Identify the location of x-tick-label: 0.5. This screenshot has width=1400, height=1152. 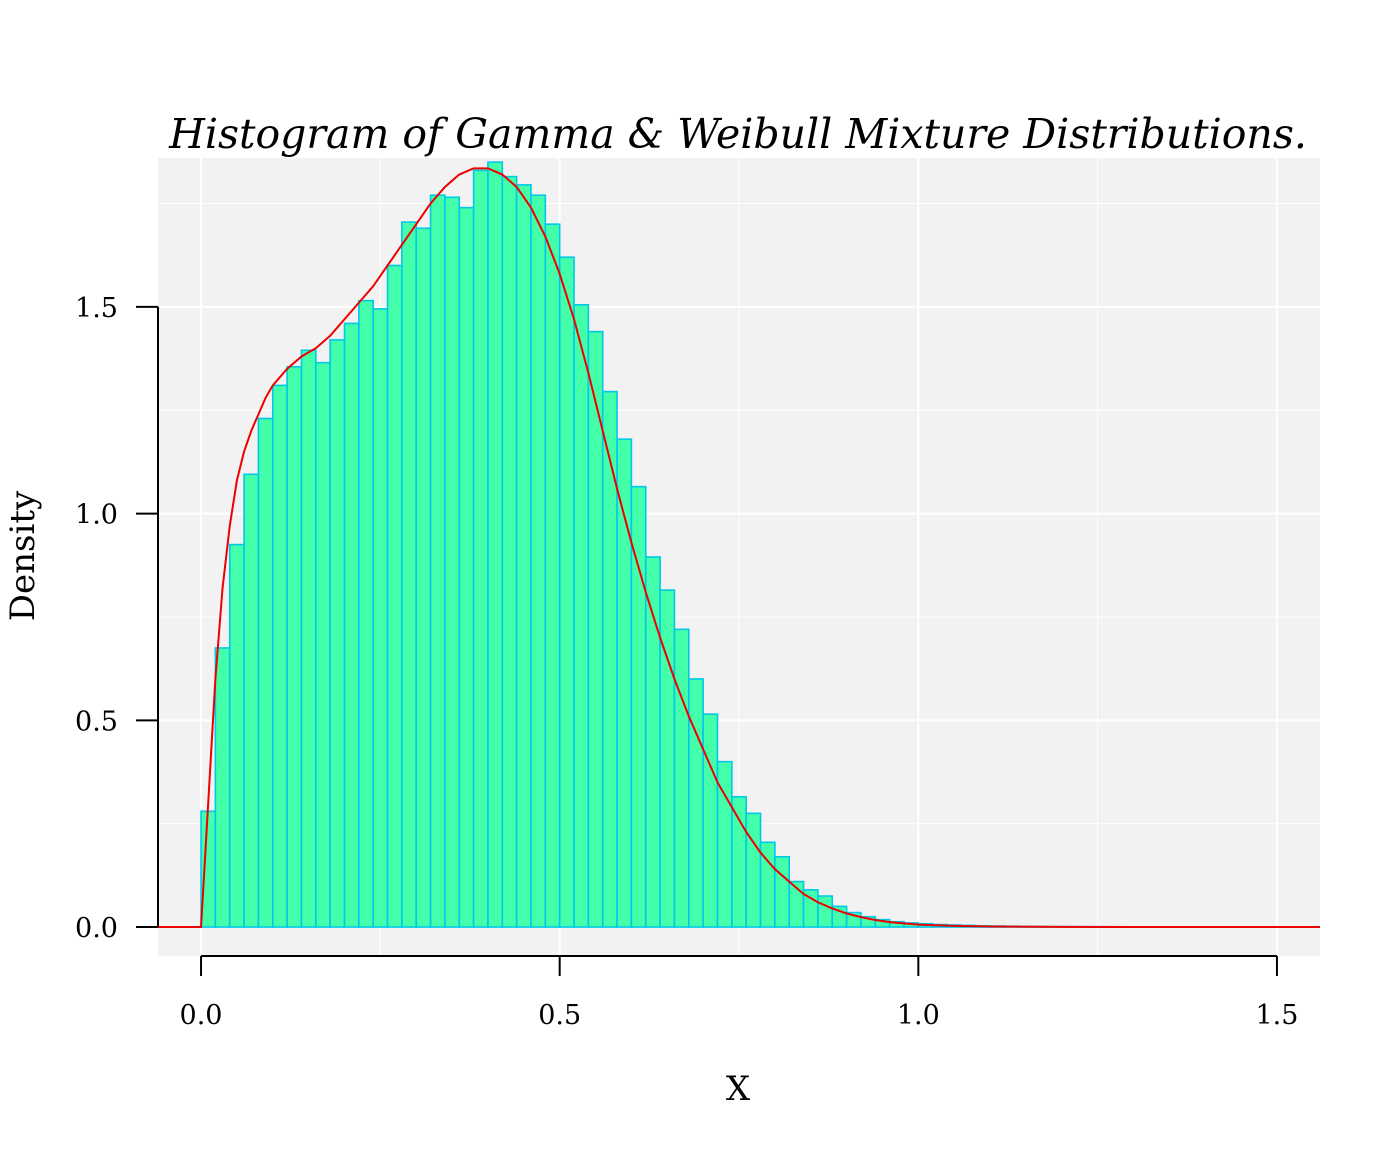
(559, 1015).